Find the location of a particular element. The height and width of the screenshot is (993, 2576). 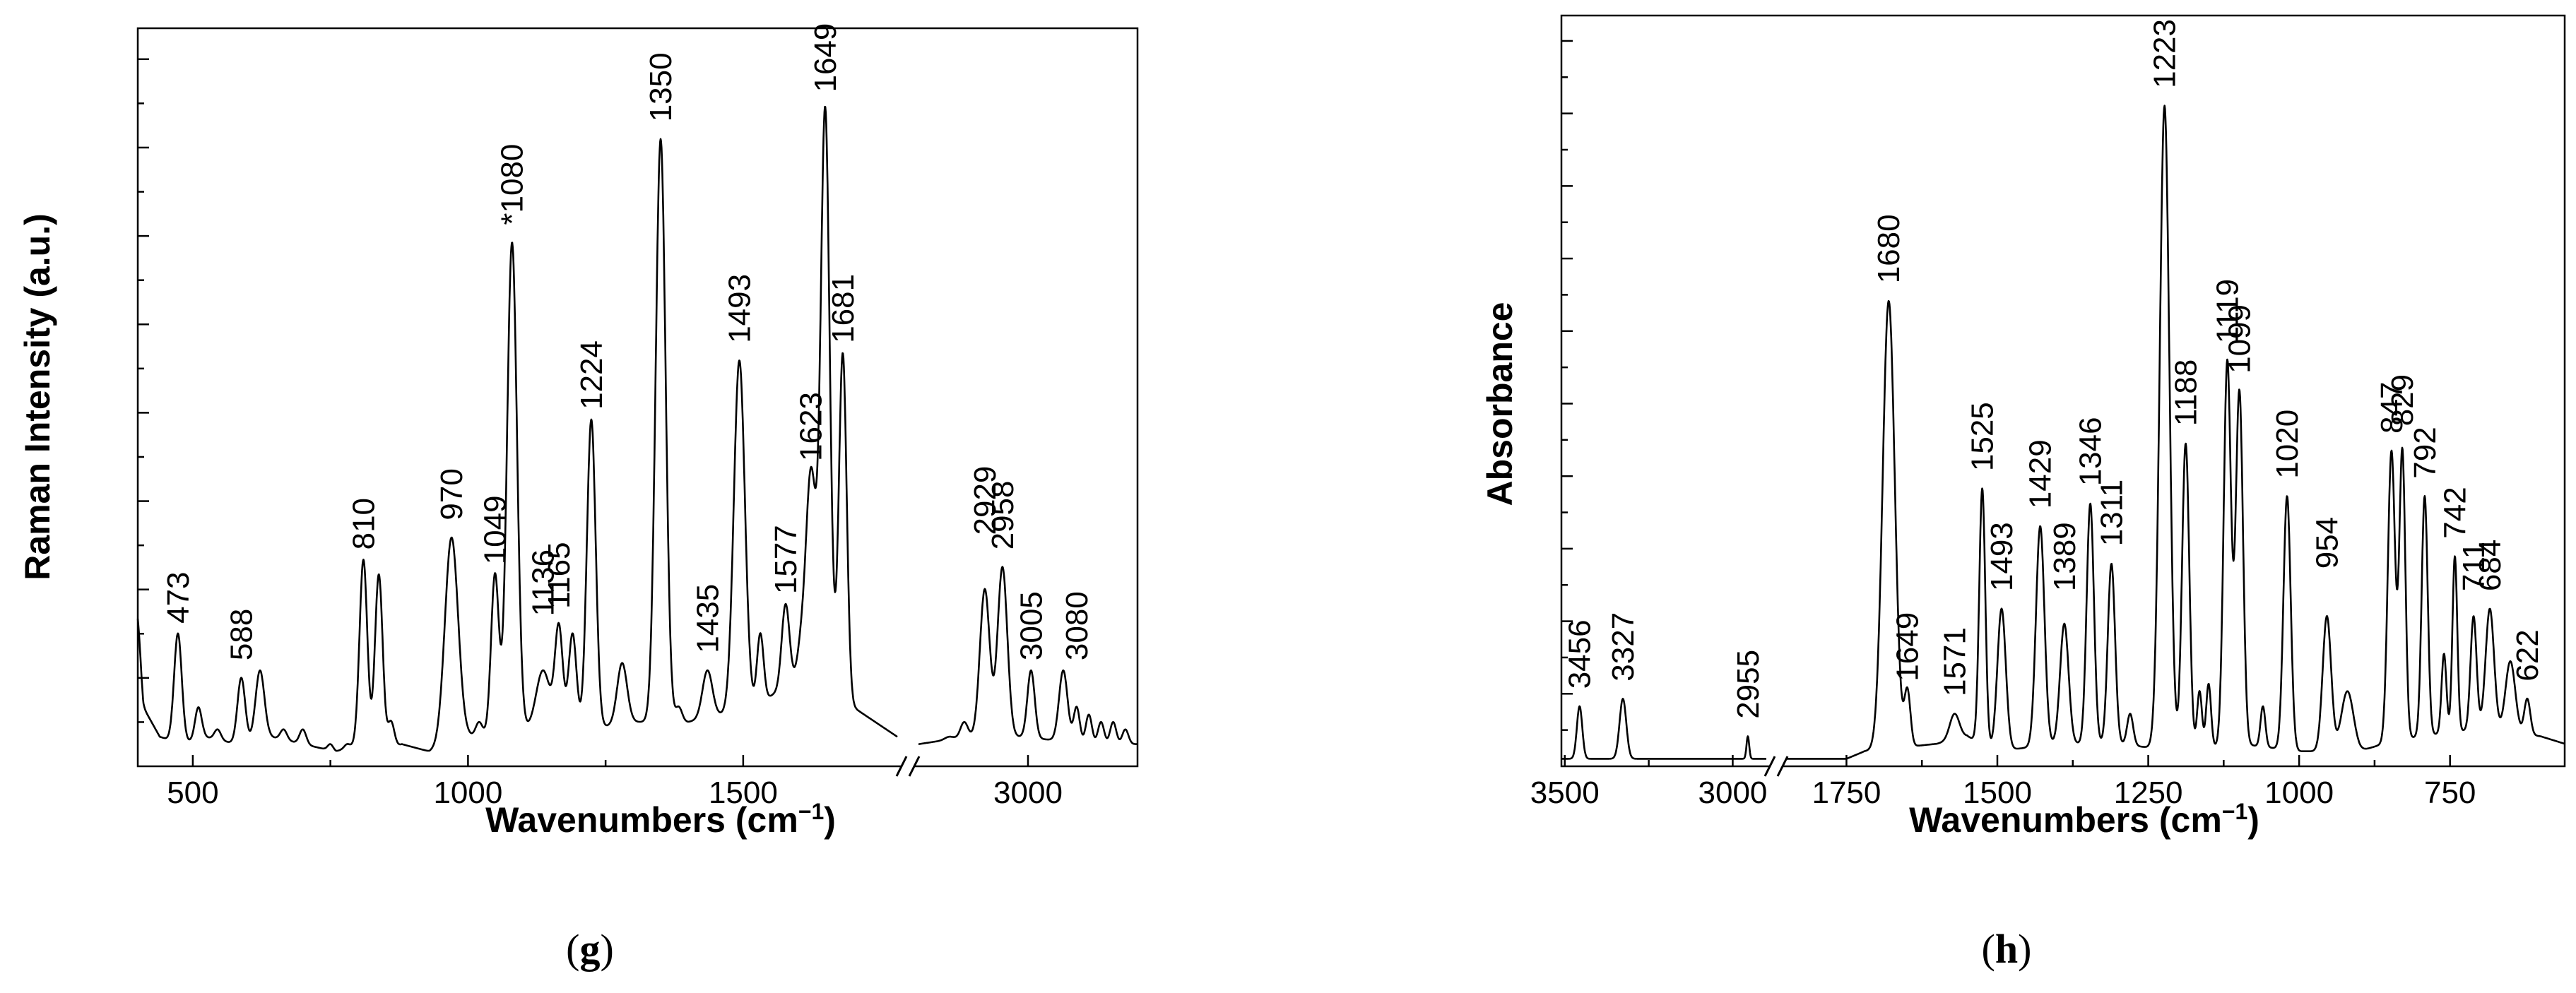

ftir-axis-break is located at coordinates (1776, 767).